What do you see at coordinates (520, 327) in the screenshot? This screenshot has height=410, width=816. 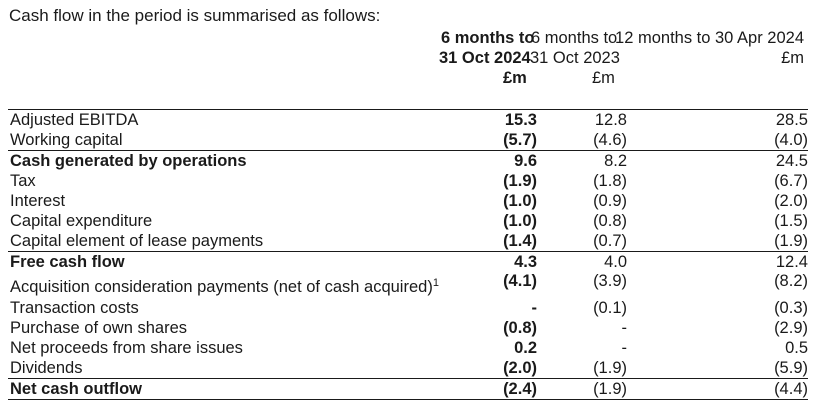 I see `cell-c1: (0.8)` at bounding box center [520, 327].